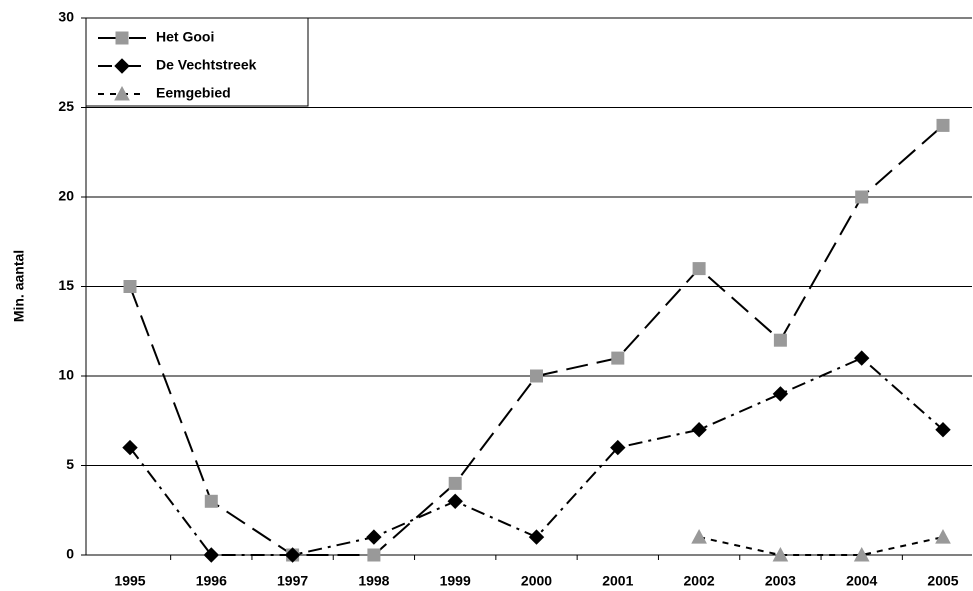 The height and width of the screenshot is (591, 973). What do you see at coordinates (193, 93) in the screenshot?
I see `legend-label: Eemgebied` at bounding box center [193, 93].